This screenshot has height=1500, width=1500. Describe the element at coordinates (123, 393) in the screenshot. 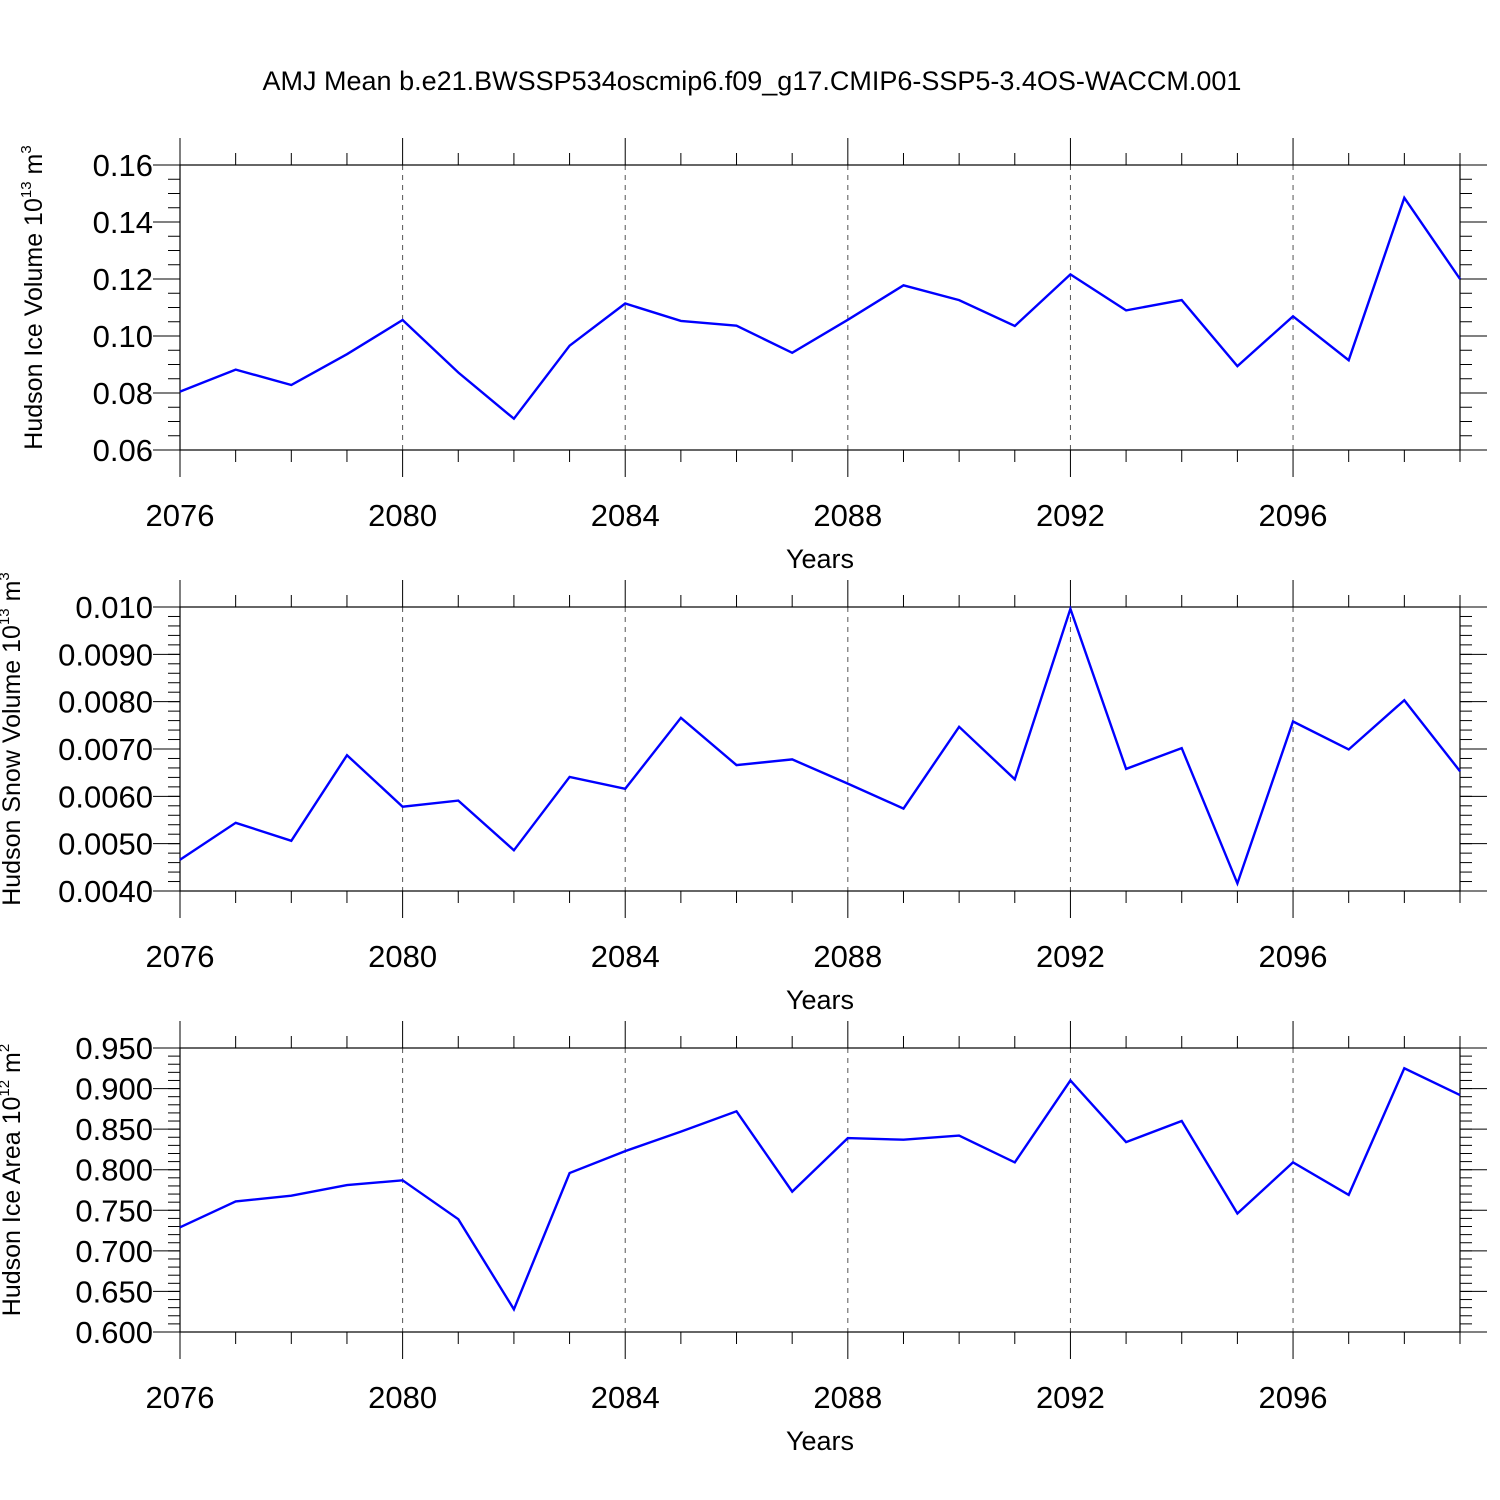

I see `y-tick-label: 0.08` at that location.